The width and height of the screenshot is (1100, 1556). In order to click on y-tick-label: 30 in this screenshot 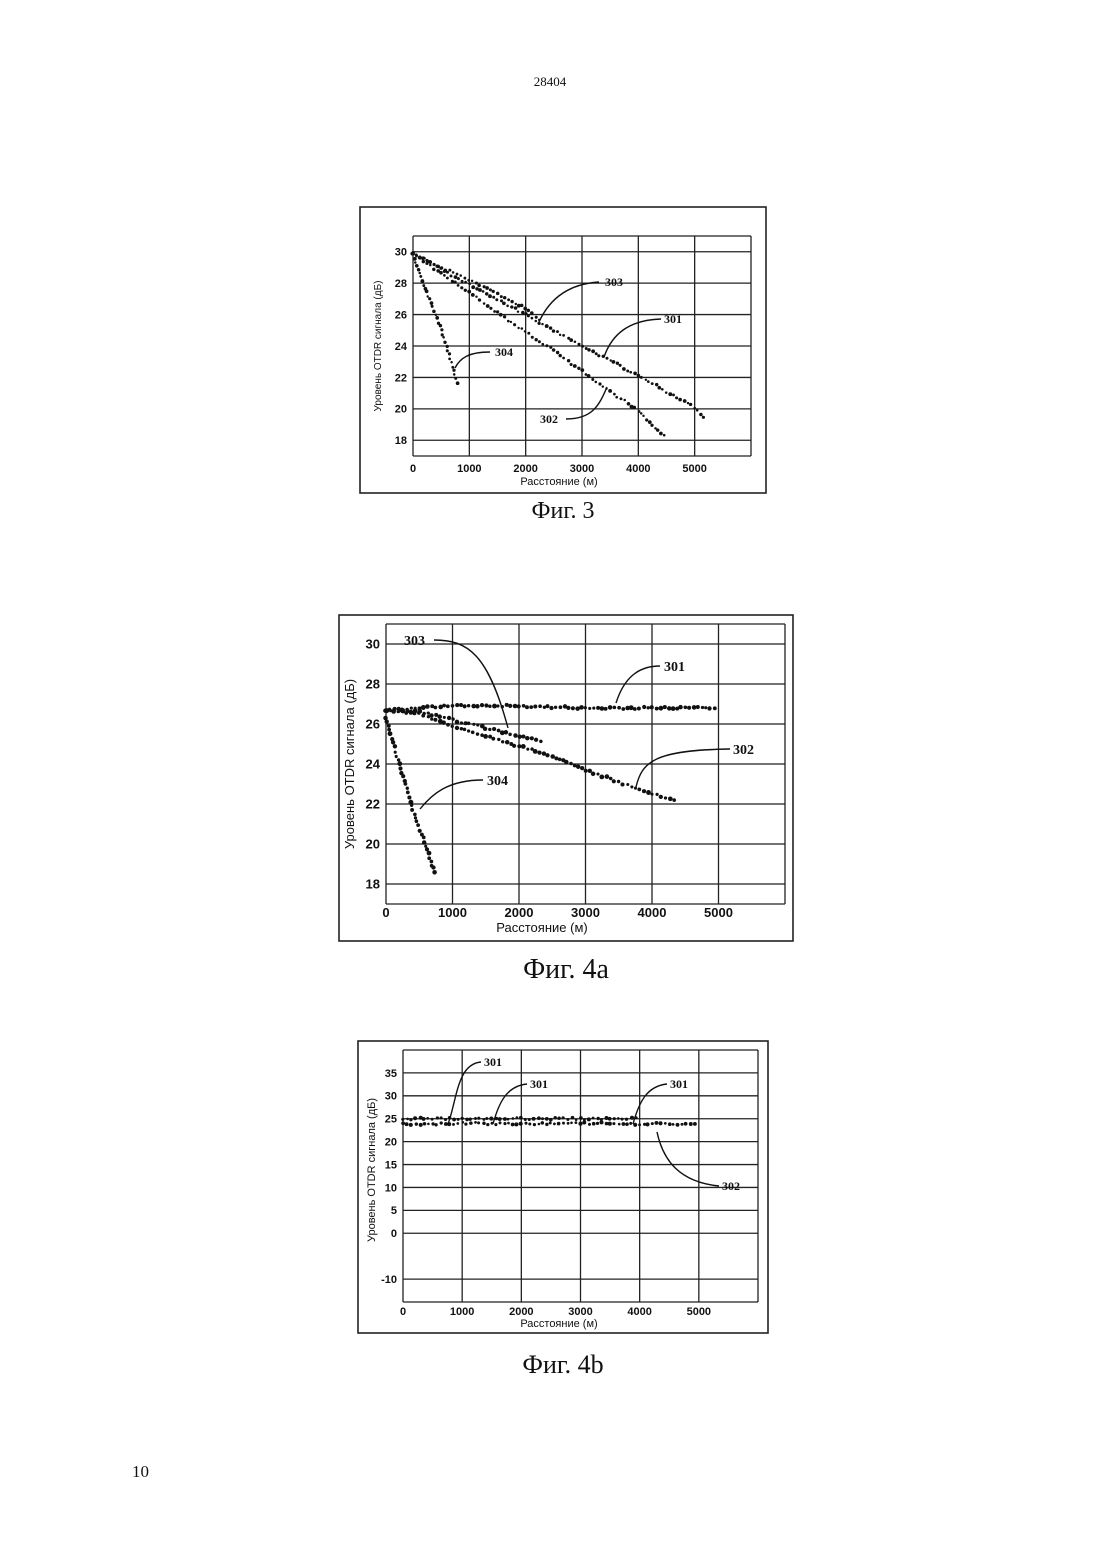, I will do `click(373, 644)`.